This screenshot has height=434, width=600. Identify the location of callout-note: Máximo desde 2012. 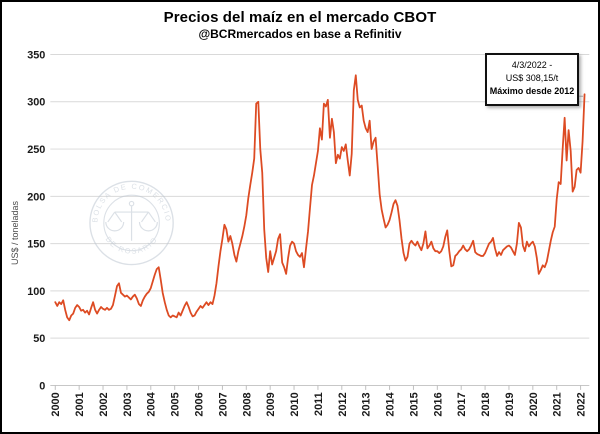
(532, 91).